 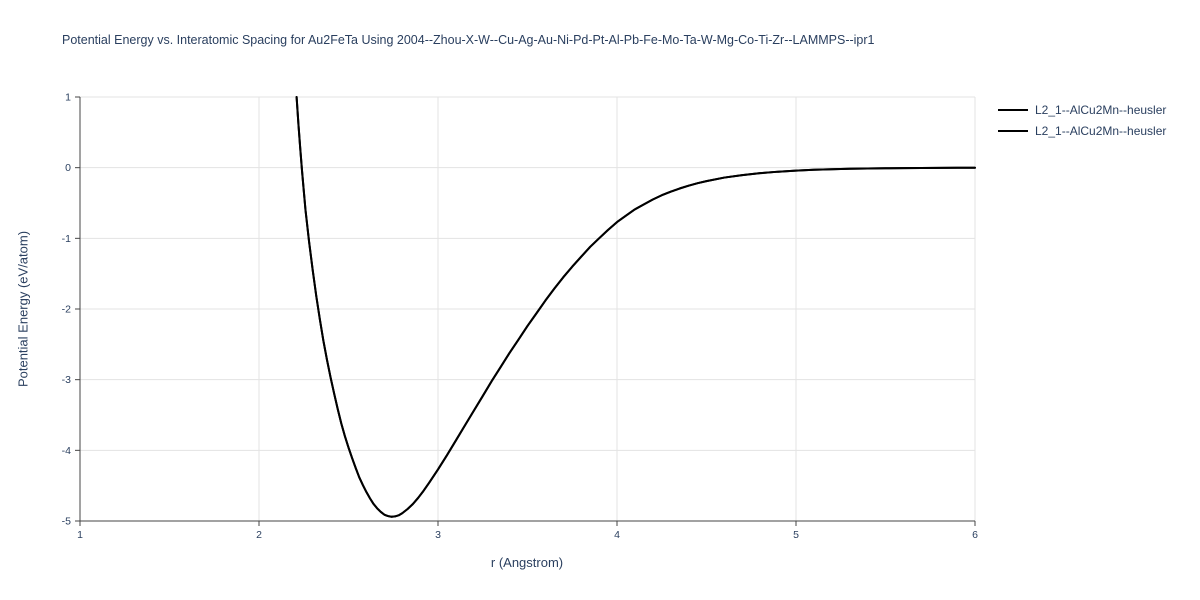 I want to click on x-tick-label: 1, so click(x=80, y=535).